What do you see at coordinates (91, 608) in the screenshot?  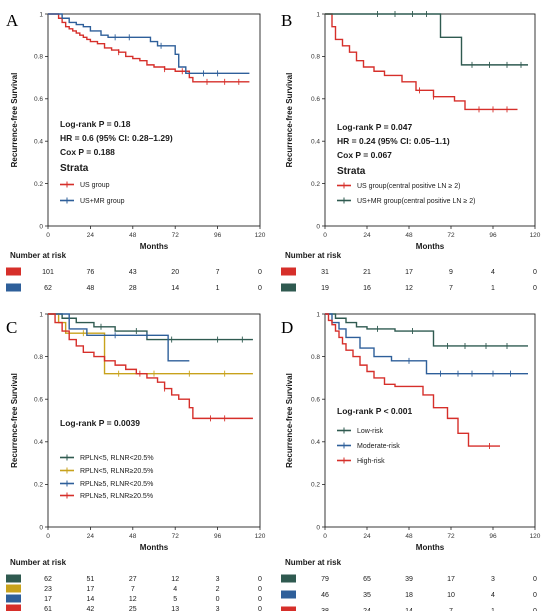 I see `risk-count: 42` at bounding box center [91, 608].